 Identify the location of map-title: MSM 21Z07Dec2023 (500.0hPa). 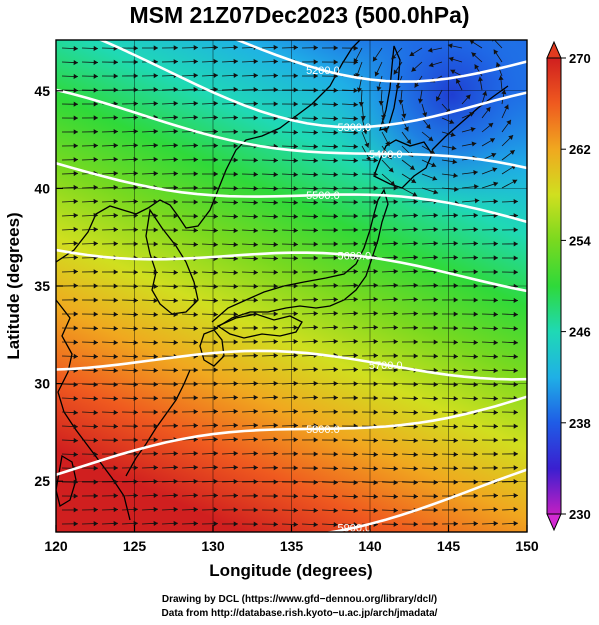
(299, 15).